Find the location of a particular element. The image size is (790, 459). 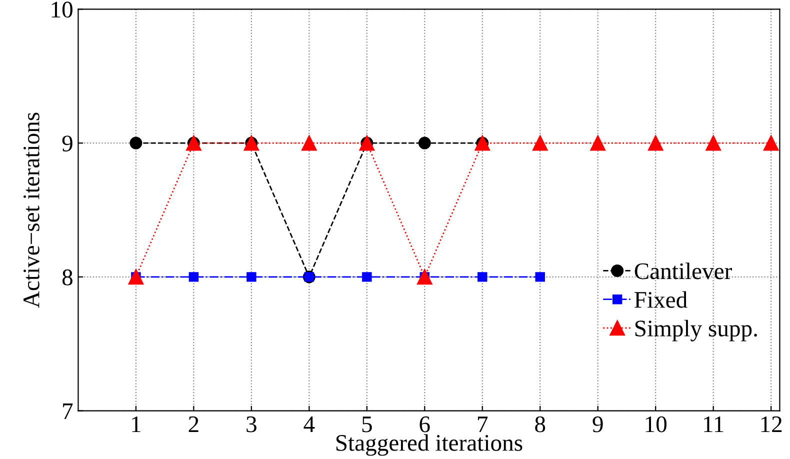

legend-label: Cantilever is located at coordinates (683, 271).